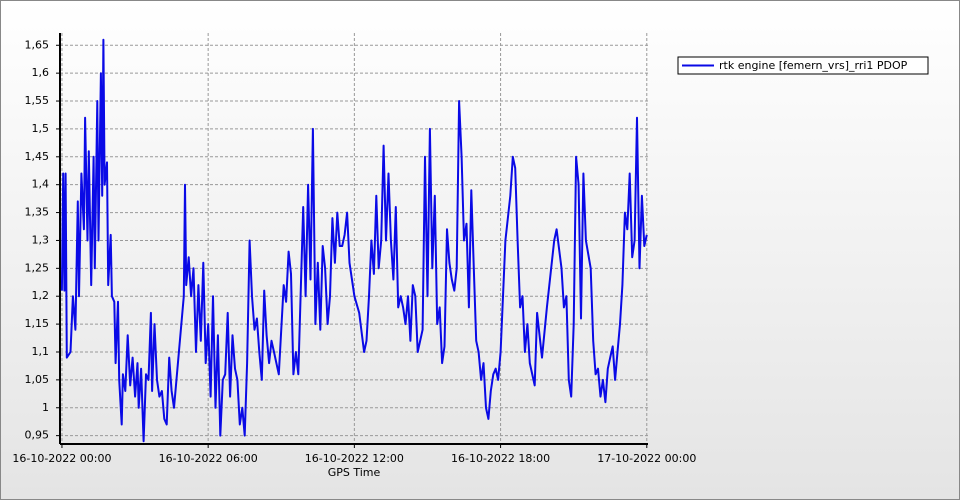  What do you see at coordinates (41, 184) in the screenshot?
I see `y-tick-label: 1,4` at bounding box center [41, 184].